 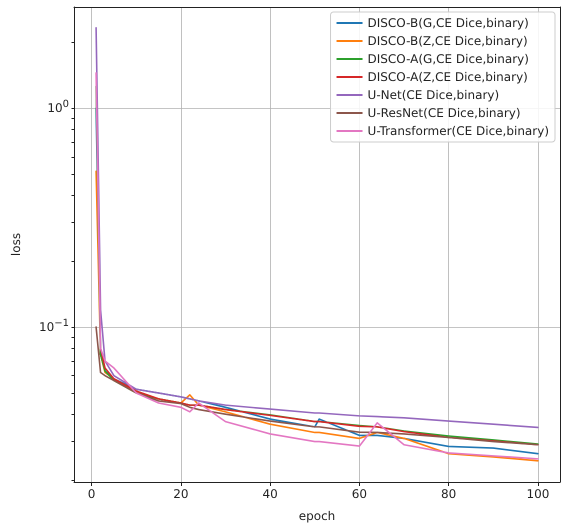 I want to click on x-tick-label: 0, so click(x=91, y=495).